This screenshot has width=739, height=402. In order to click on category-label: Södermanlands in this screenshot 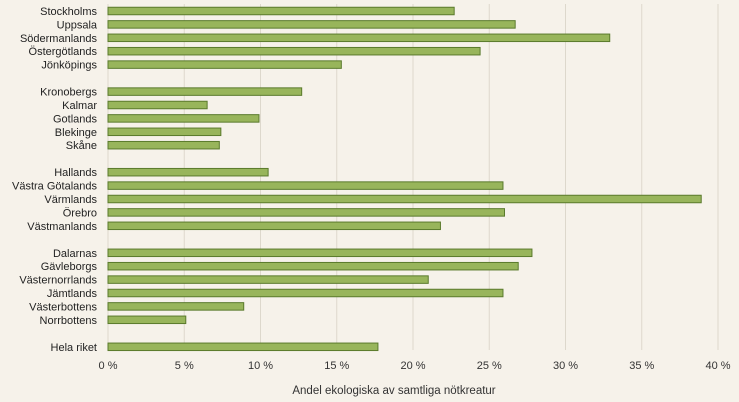, I will do `click(59, 39)`.